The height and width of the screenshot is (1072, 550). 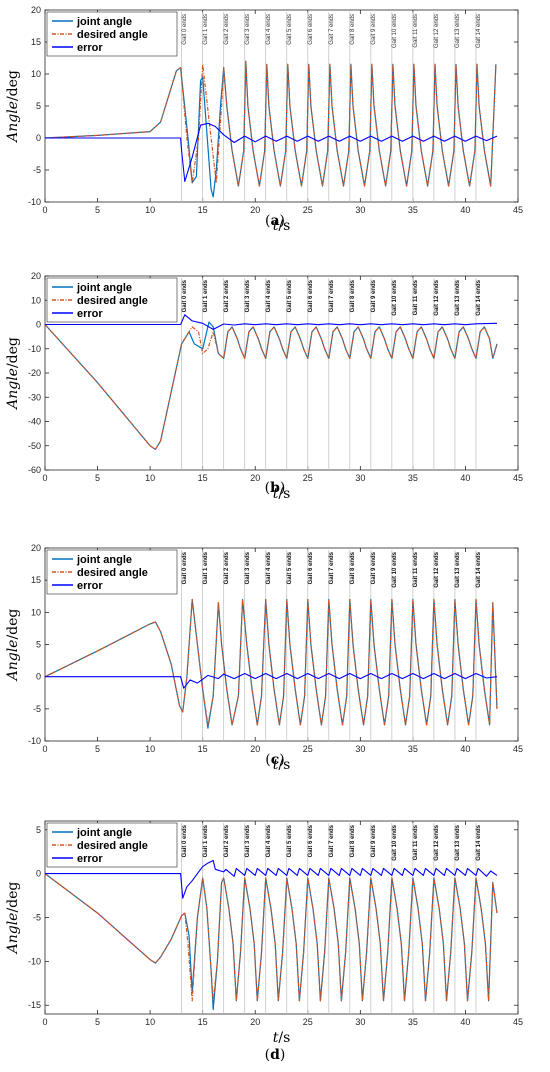 What do you see at coordinates (34, 373) in the screenshot?
I see `y-tick-label: -20` at bounding box center [34, 373].